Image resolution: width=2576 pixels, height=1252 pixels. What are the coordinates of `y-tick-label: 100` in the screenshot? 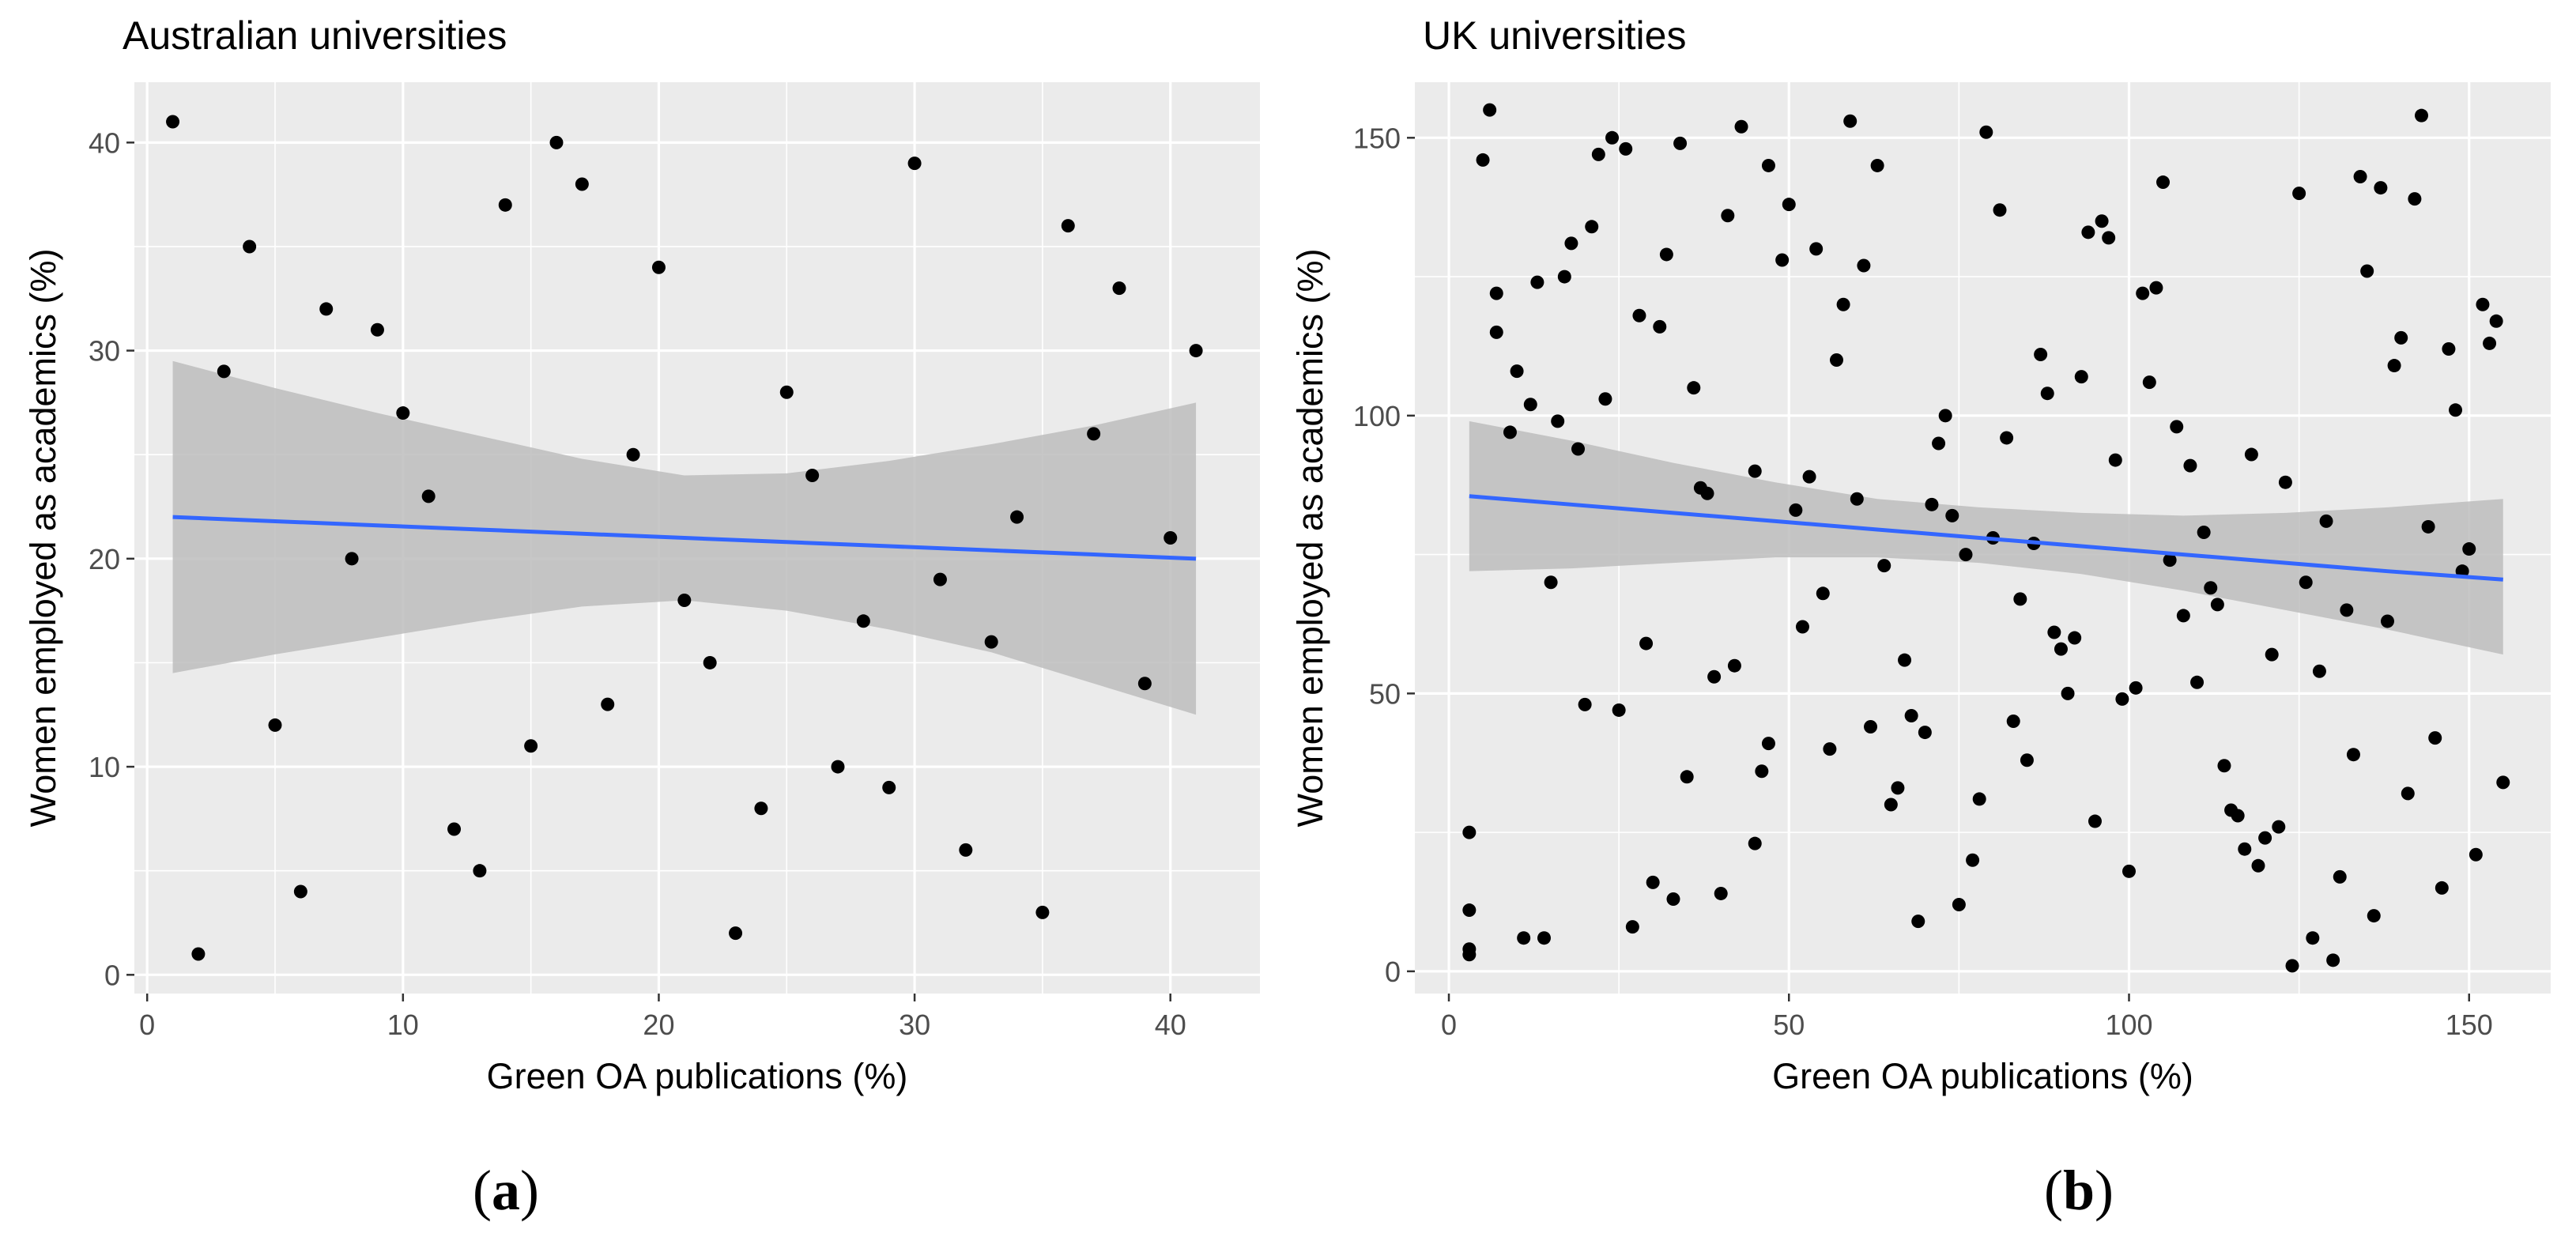 It's located at (1377, 416).